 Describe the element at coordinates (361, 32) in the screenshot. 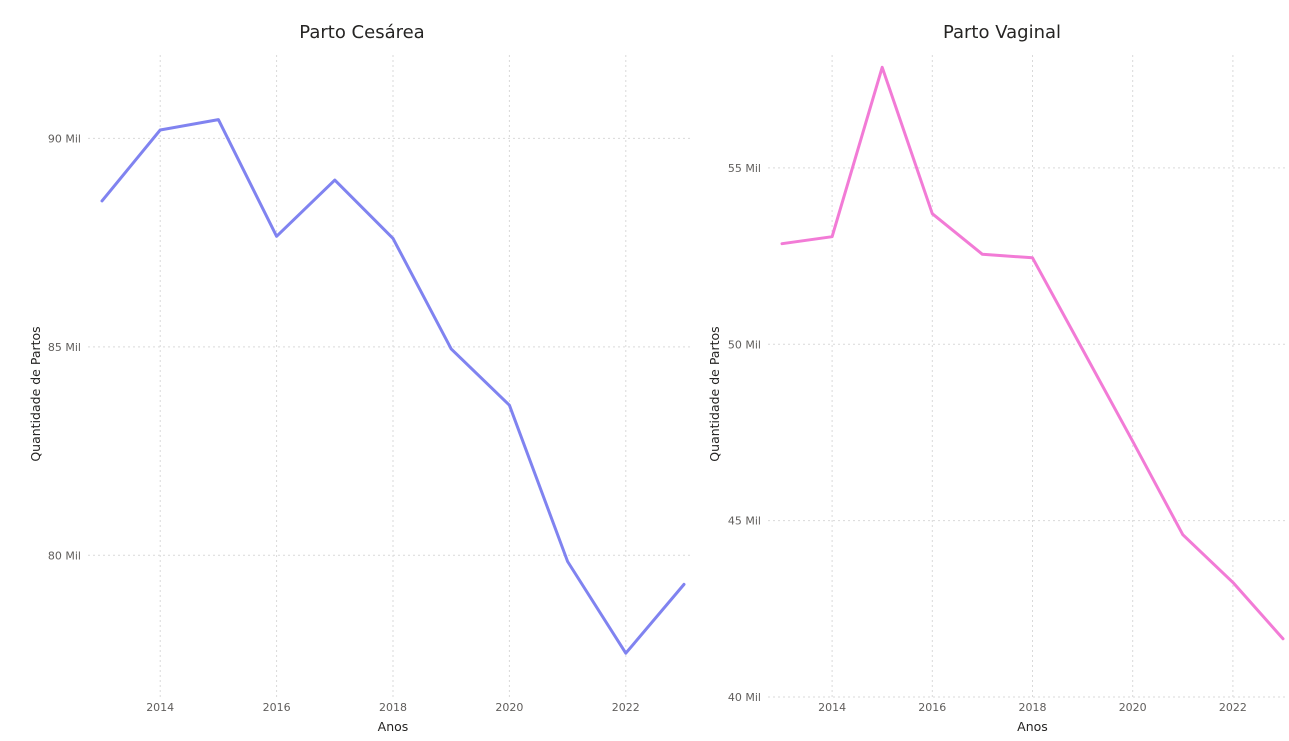

I see `chart-title: Parto Cesárea` at that location.